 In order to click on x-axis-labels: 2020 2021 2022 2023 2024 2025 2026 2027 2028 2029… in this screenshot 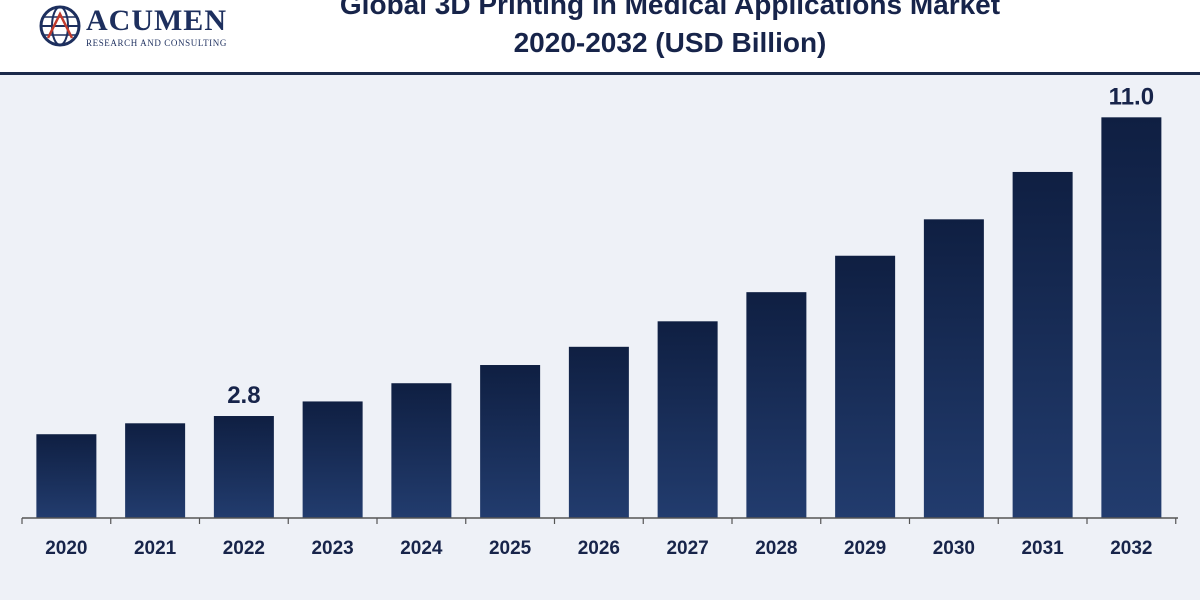, I will do `click(598, 548)`.